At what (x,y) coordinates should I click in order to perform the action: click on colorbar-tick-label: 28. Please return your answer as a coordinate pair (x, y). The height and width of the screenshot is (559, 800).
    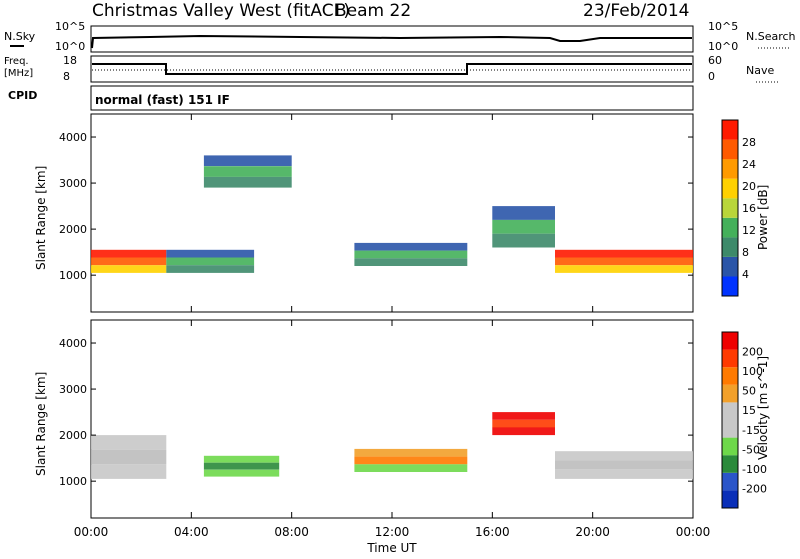
    Looking at the image, I should click on (749, 142).